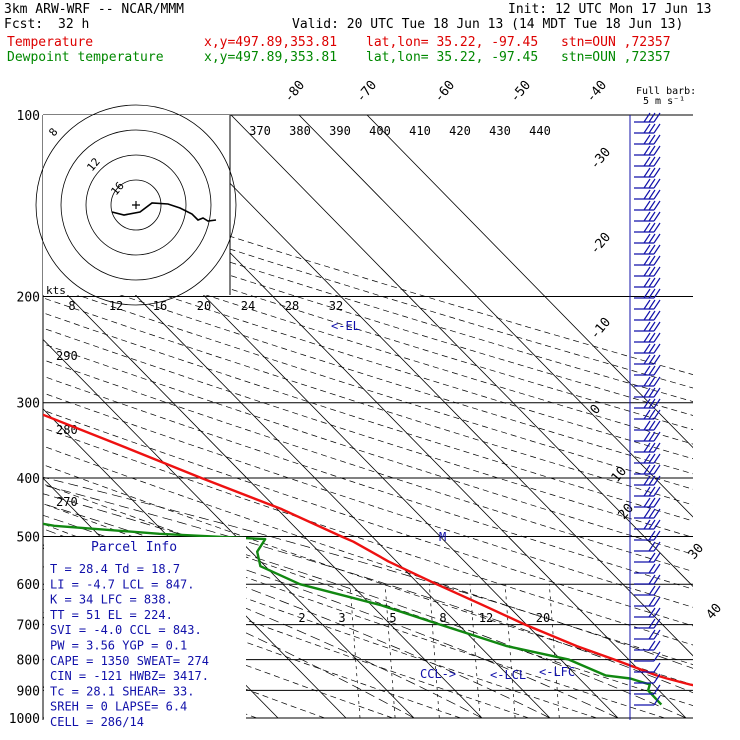  Describe the element at coordinates (28, 404) in the screenshot. I see `pressure-tick-label: 300` at that location.